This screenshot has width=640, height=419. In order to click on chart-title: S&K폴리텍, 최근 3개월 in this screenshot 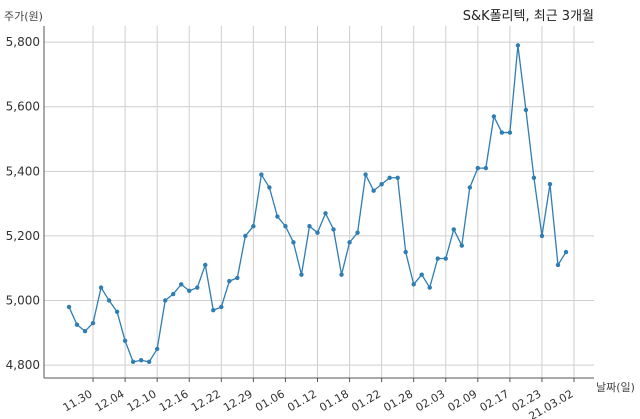, I will do `click(528, 16)`.